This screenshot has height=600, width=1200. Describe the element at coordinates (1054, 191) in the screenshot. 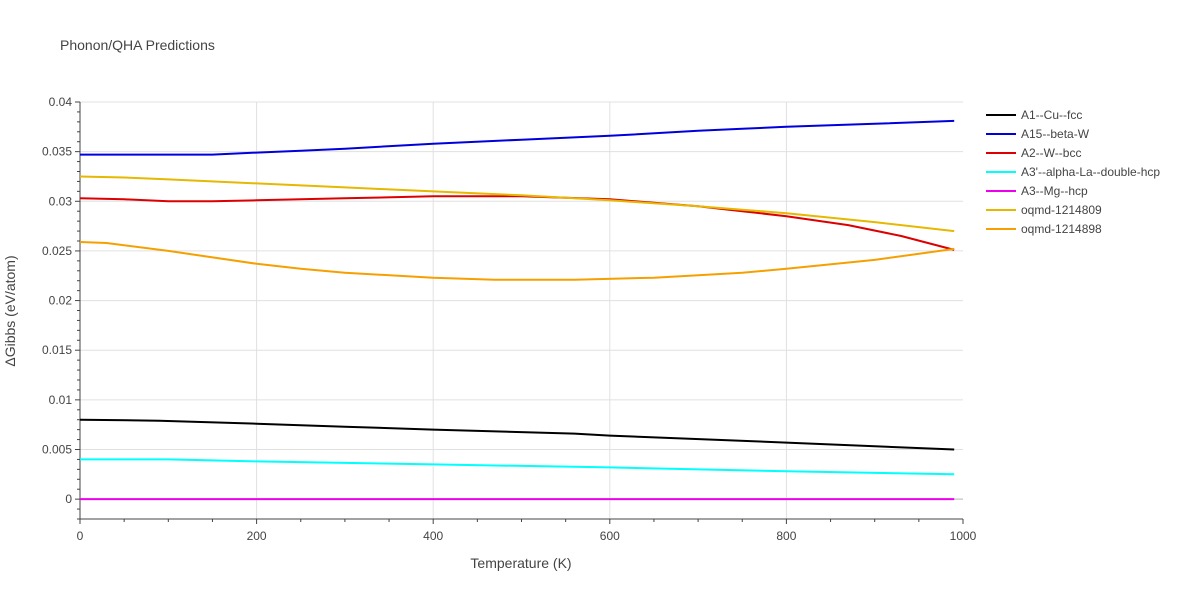

I see `legend-label: A3--Mg--hcp` at that location.